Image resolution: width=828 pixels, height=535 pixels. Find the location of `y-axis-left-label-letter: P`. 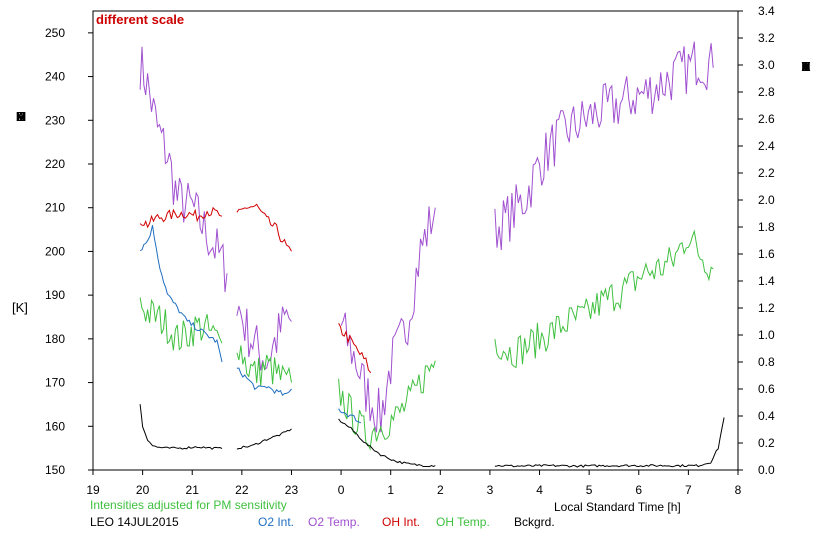

y-axis-left-label-letter: P is located at coordinates (21, 116).